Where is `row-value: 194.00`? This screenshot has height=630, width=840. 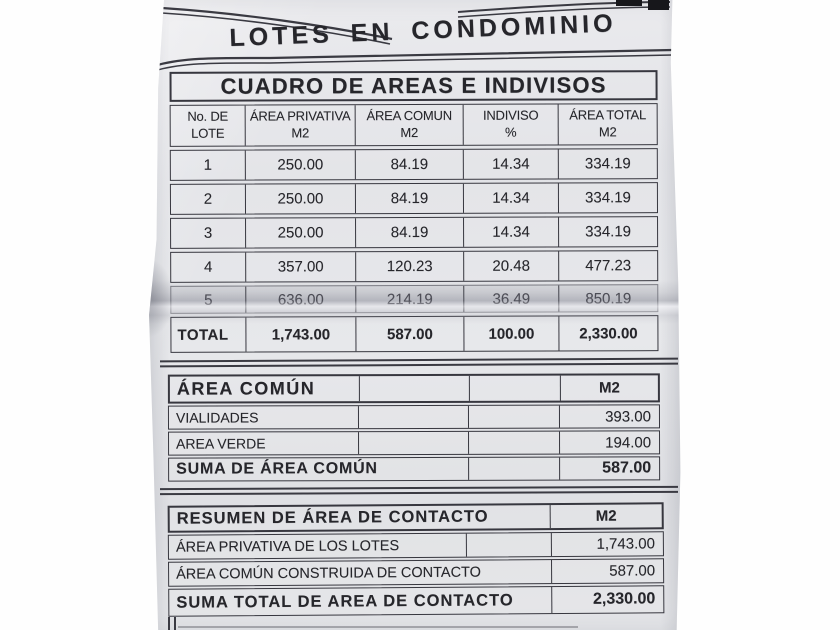
row-value: 194.00 is located at coordinates (609, 442).